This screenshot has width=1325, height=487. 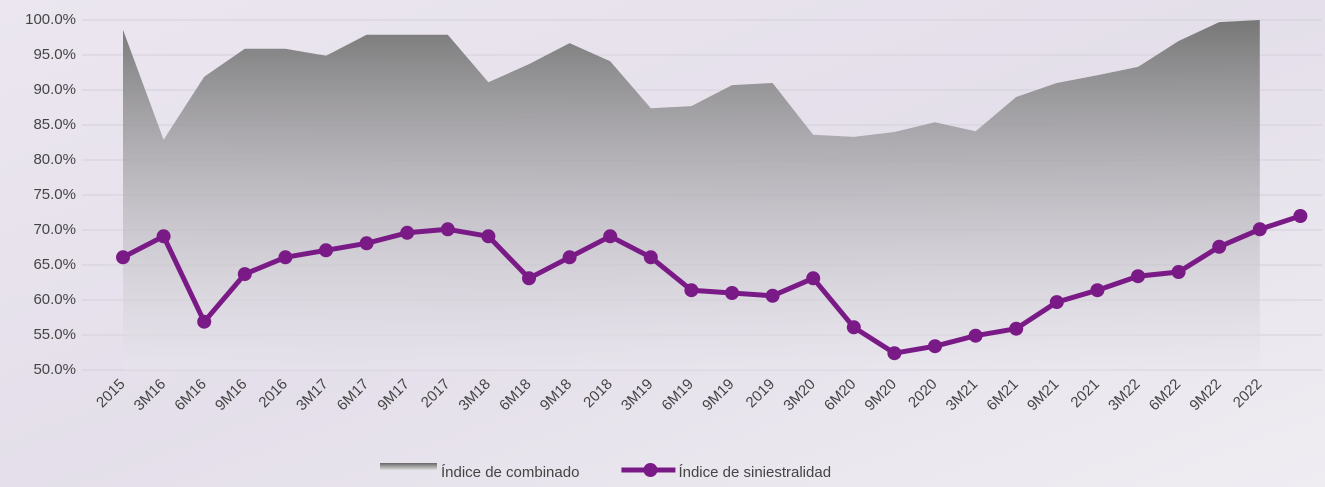 What do you see at coordinates (54, 159) in the screenshot?
I see `y-tick-label: 80.0%` at bounding box center [54, 159].